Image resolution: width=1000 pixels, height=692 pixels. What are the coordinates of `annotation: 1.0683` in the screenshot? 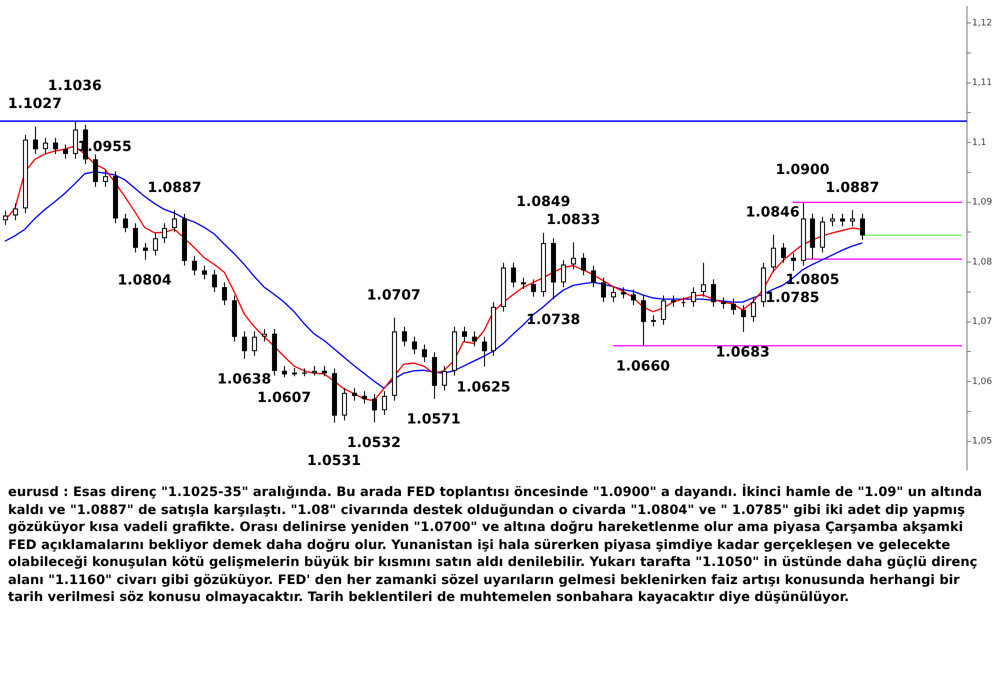 It's located at (743, 352).